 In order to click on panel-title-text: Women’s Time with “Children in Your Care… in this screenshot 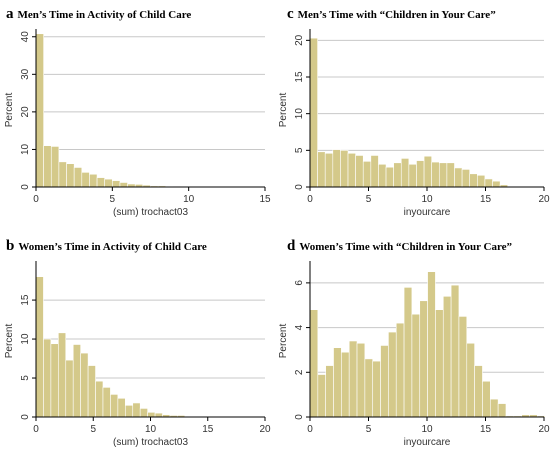, I will do `click(405, 247)`.